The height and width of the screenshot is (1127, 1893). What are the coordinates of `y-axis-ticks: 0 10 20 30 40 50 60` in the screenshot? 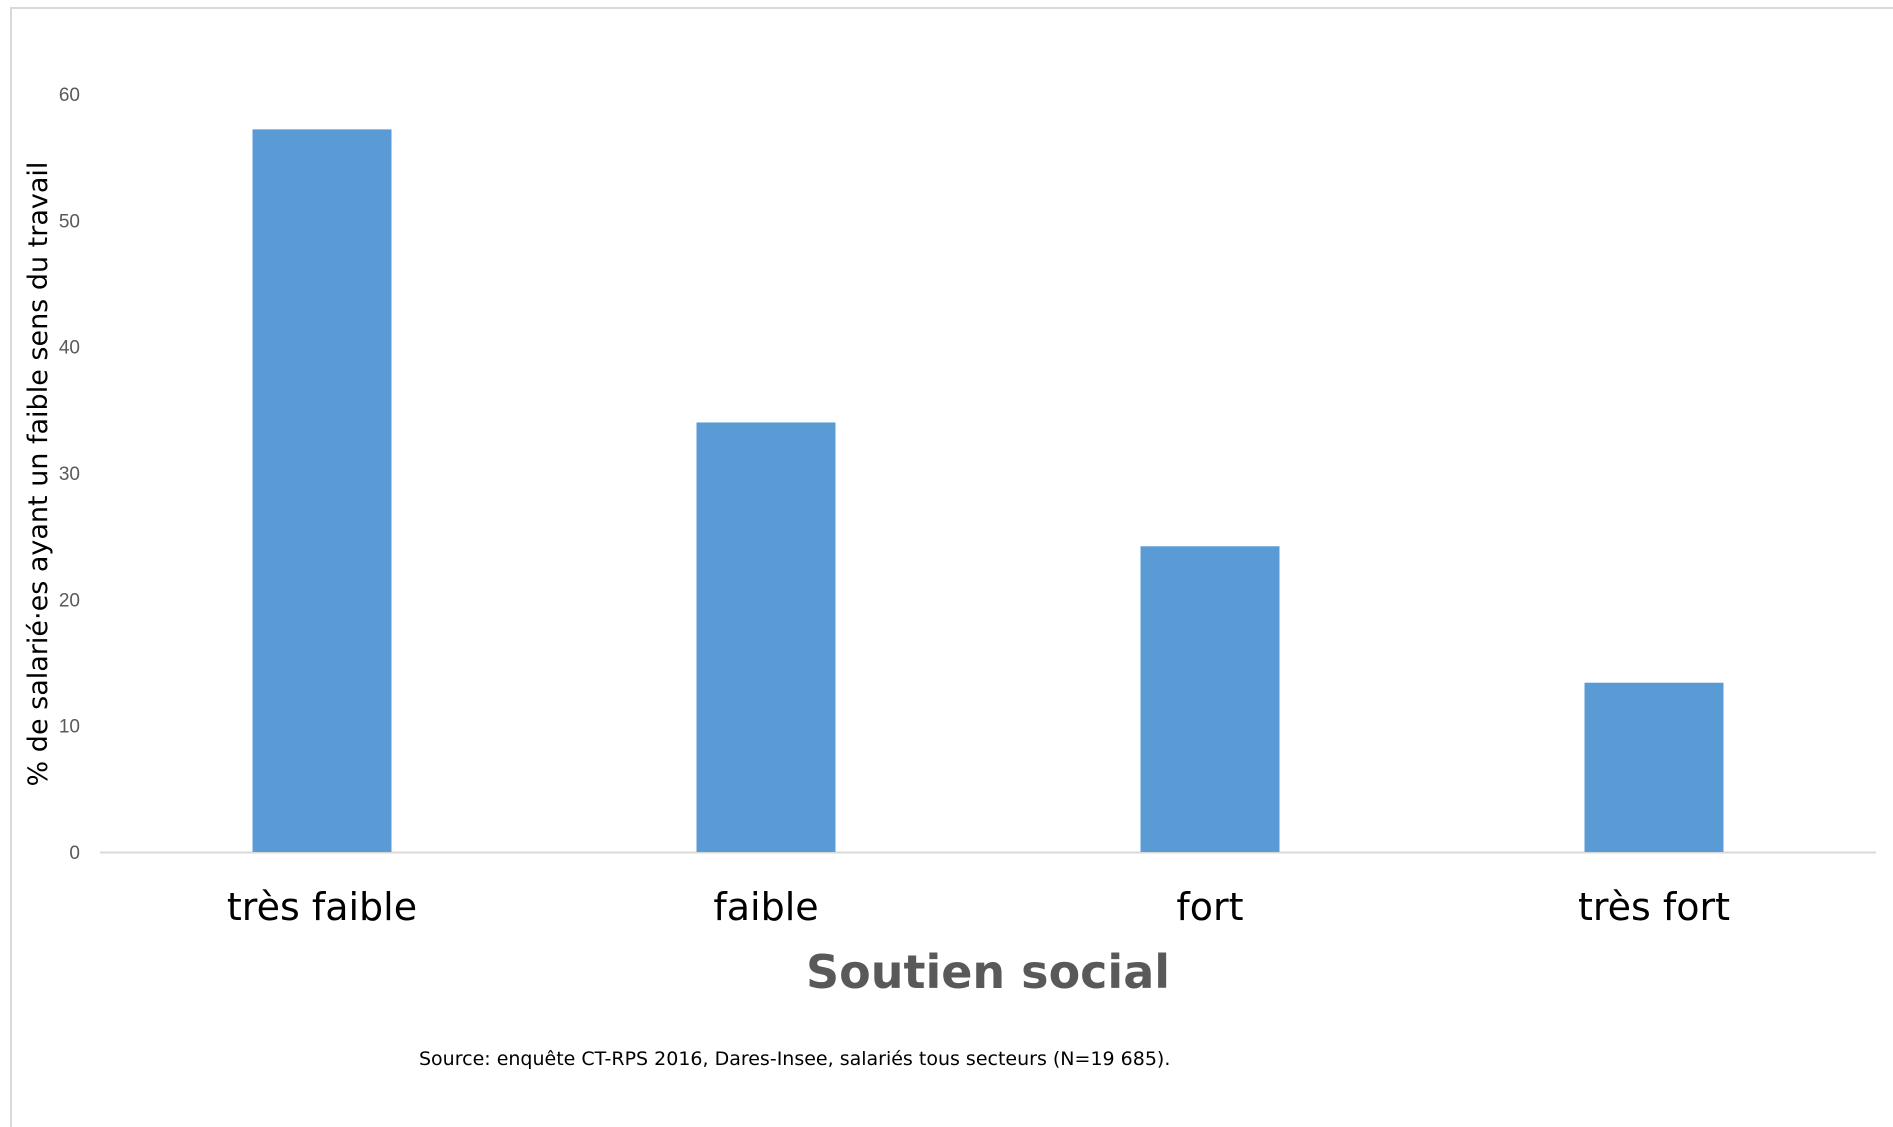 It's located at (69, 474).